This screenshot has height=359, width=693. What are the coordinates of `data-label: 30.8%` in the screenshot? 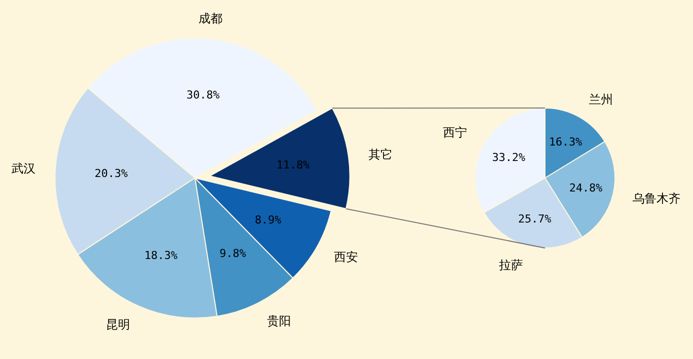 It's located at (203, 95).